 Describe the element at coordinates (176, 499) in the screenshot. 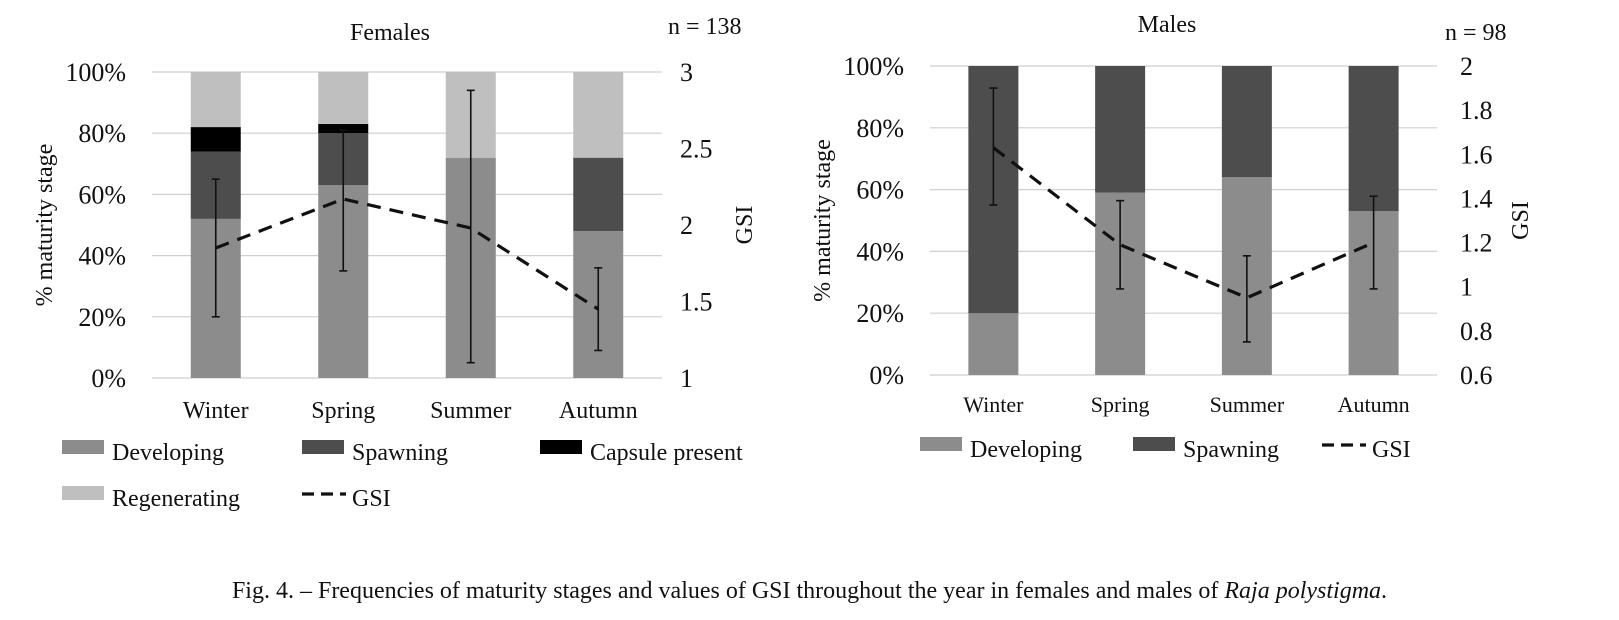

I see `chart-1-legend-label-regenerating: Regenerating` at that location.